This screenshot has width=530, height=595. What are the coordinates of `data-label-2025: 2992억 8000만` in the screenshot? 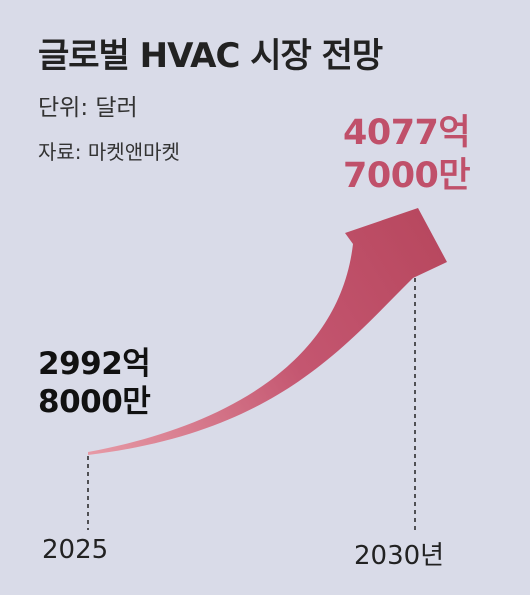 It's located at (94, 383).